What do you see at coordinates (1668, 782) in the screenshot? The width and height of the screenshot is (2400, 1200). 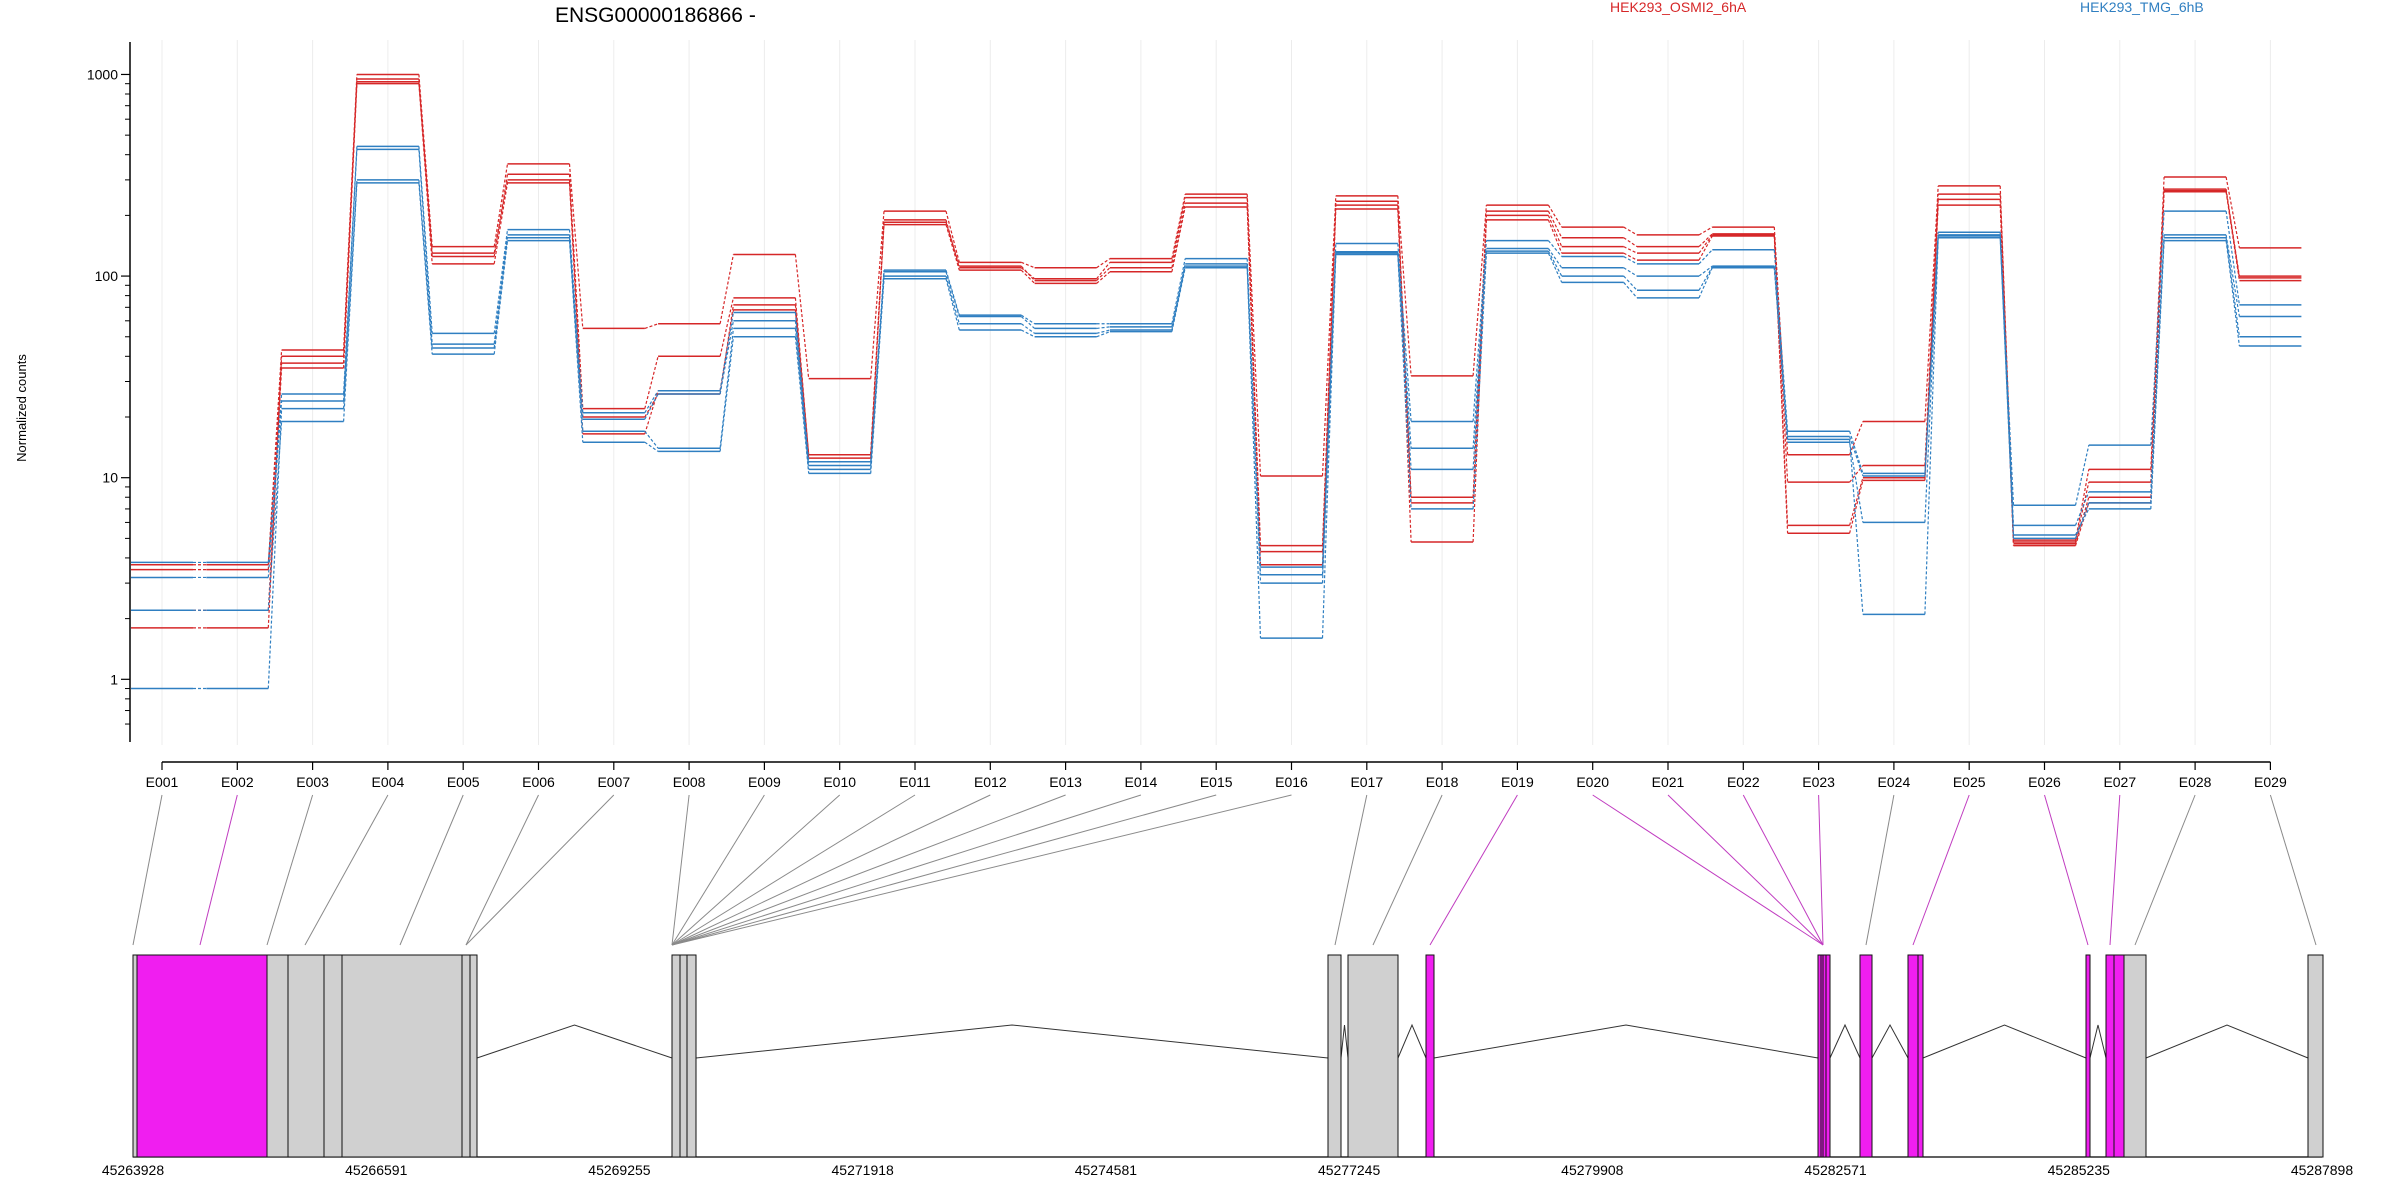 I see `x-tick-label: E021` at bounding box center [1668, 782].